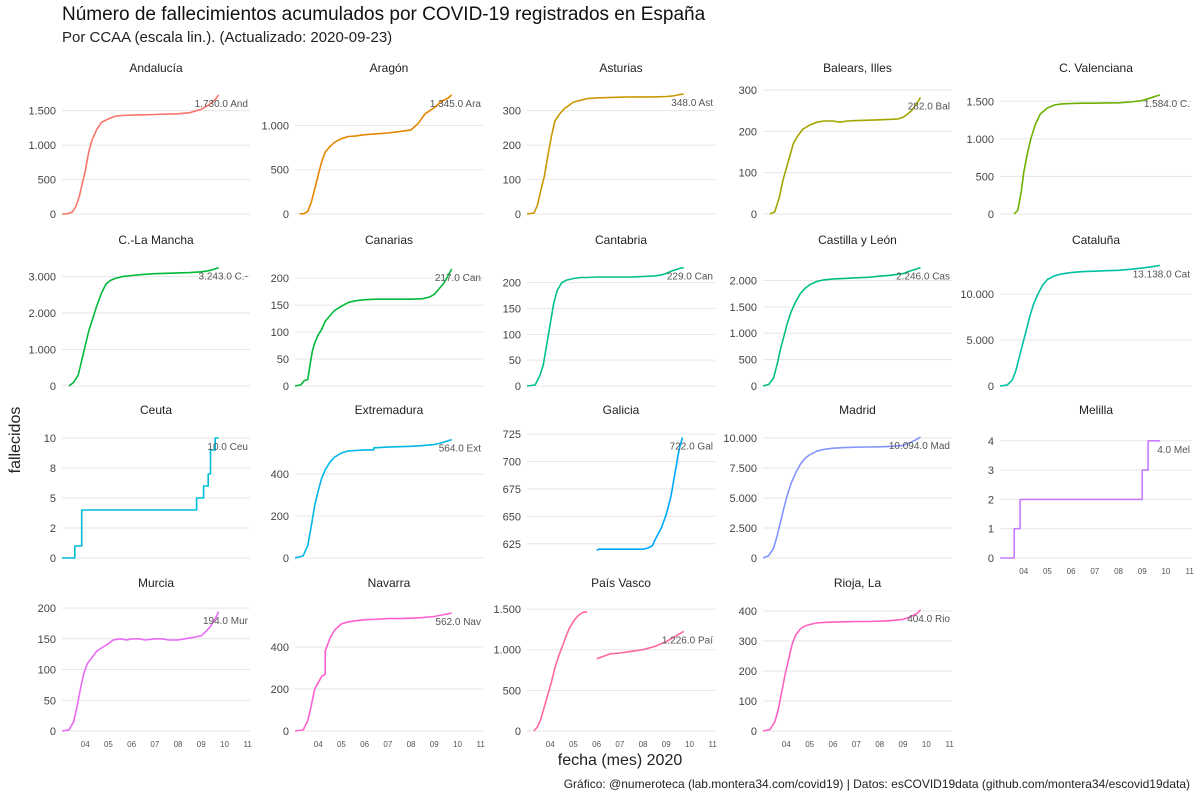 This screenshot has height=800, width=1200. I want to click on panel-2: Asturias 0 100 200 300 348.0 Ast, so click(609, 141).